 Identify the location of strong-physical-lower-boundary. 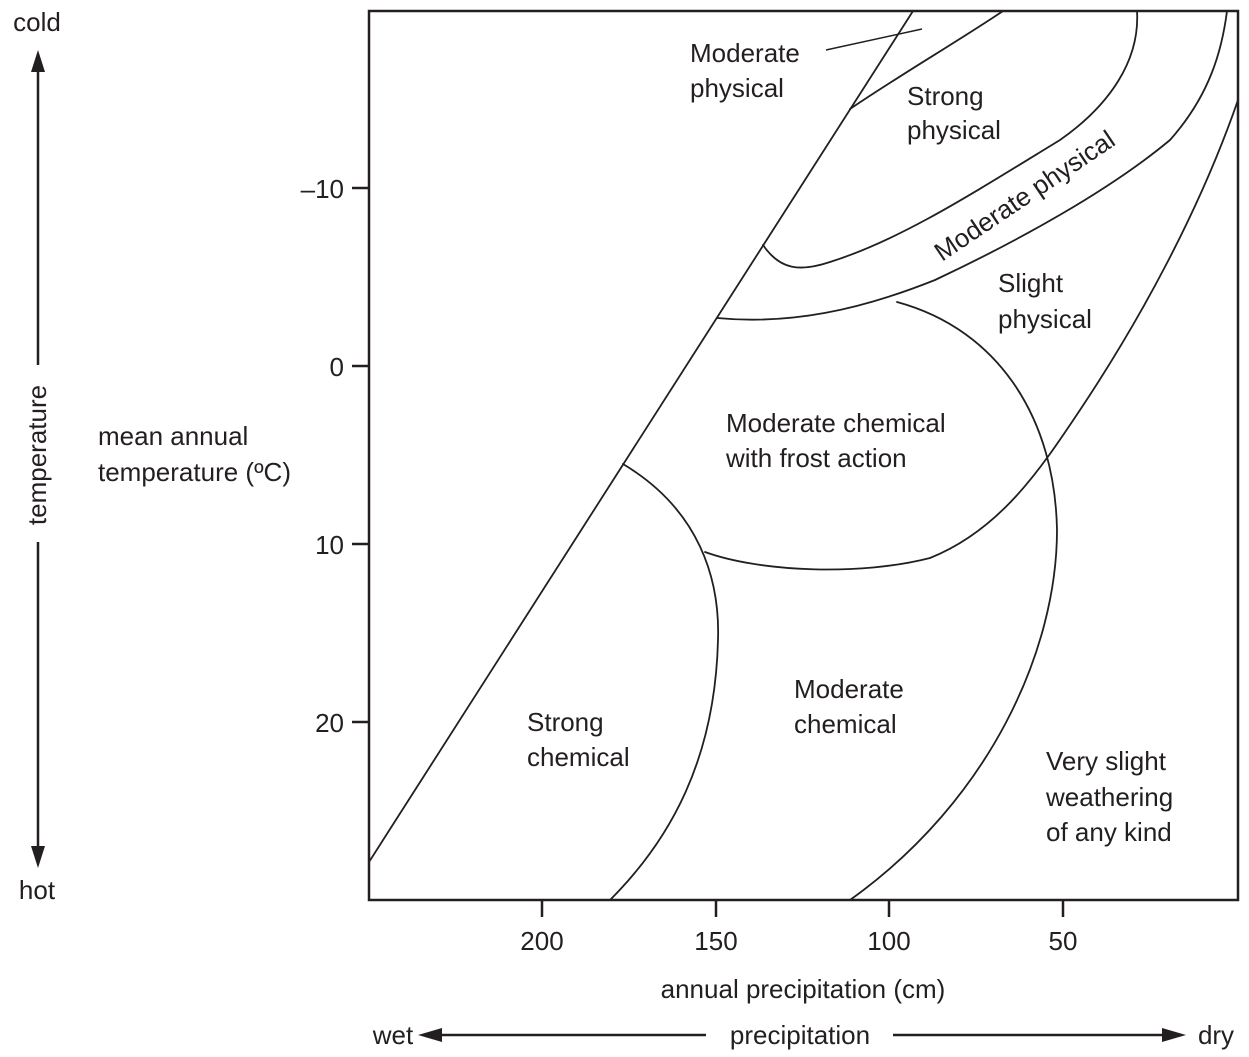
(950, 140).